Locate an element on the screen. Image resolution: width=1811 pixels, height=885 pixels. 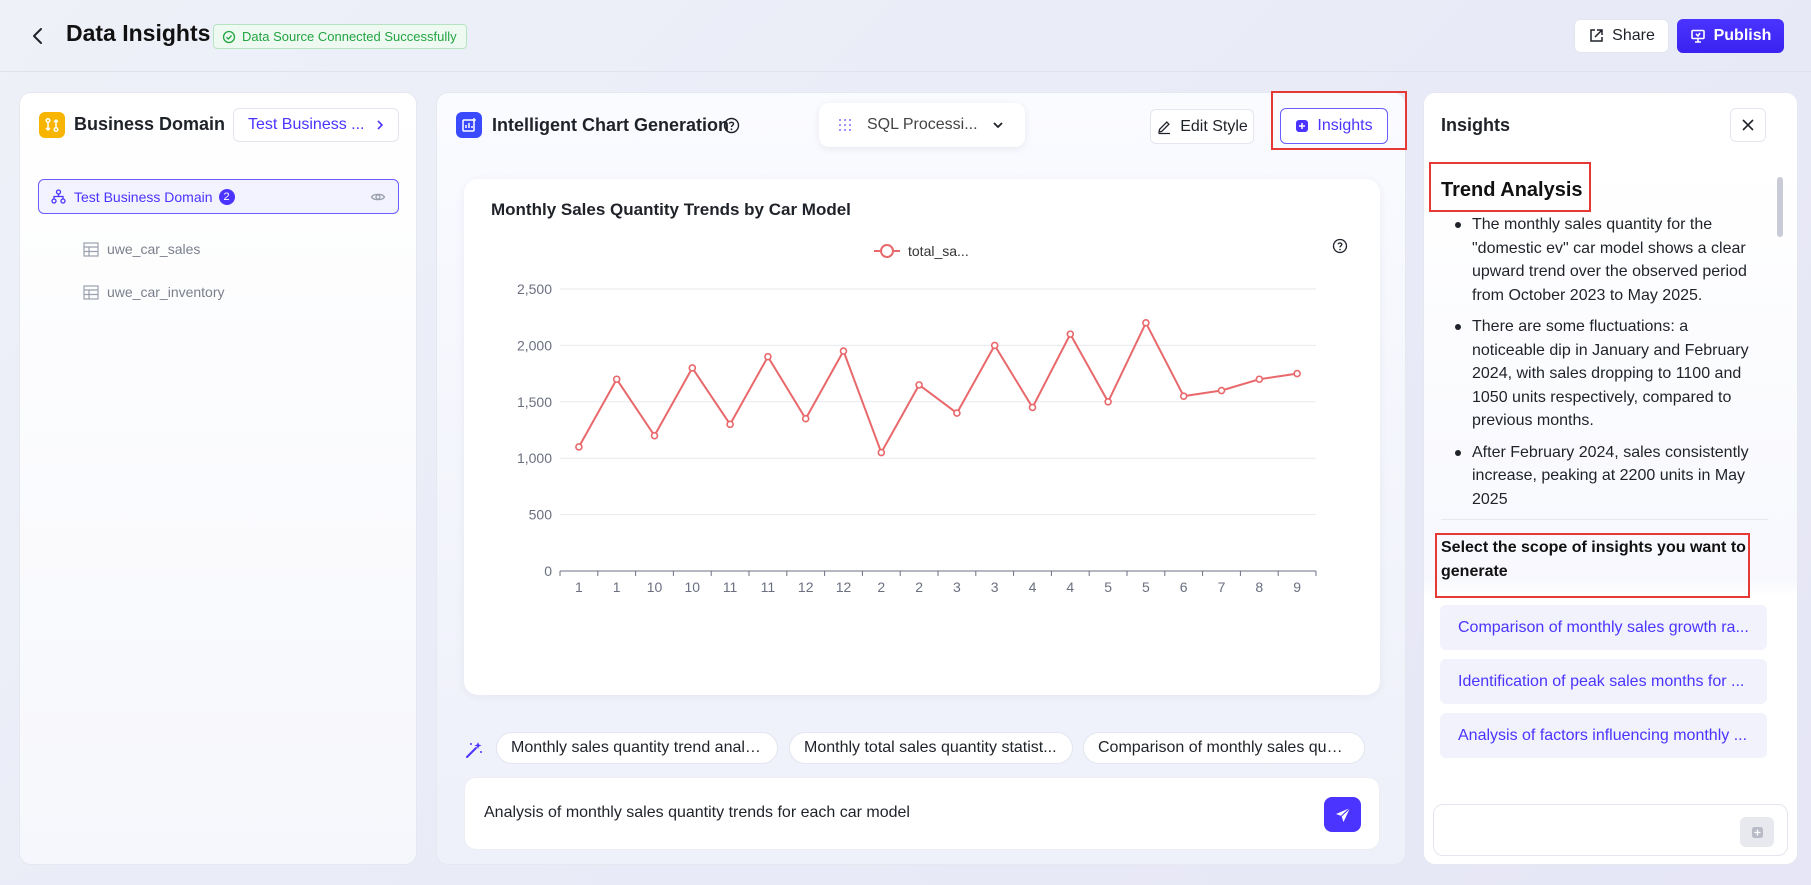
x-tick-label: 3 is located at coordinates (957, 587).